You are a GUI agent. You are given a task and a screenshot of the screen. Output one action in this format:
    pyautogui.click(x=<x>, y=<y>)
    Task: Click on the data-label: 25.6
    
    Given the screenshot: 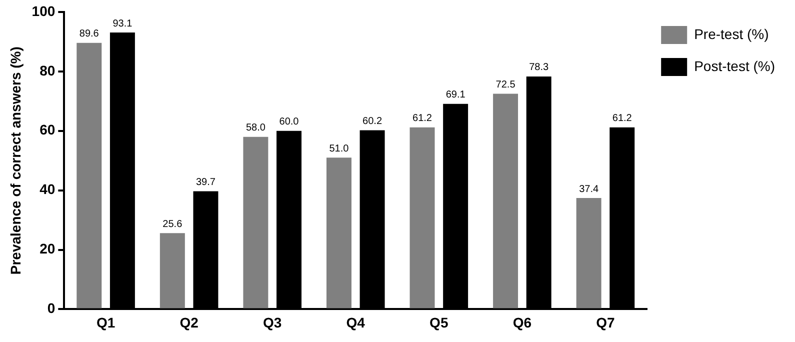 What is the action you would take?
    pyautogui.click(x=172, y=224)
    